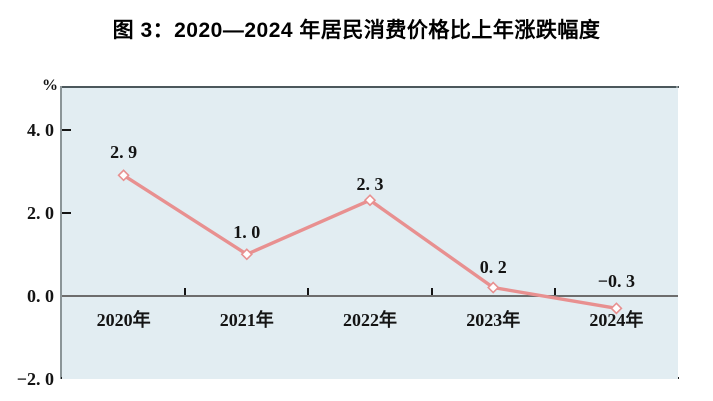 The image size is (713, 401). What do you see at coordinates (50, 85) in the screenshot?
I see `y-axis-unit-label: %` at bounding box center [50, 85].